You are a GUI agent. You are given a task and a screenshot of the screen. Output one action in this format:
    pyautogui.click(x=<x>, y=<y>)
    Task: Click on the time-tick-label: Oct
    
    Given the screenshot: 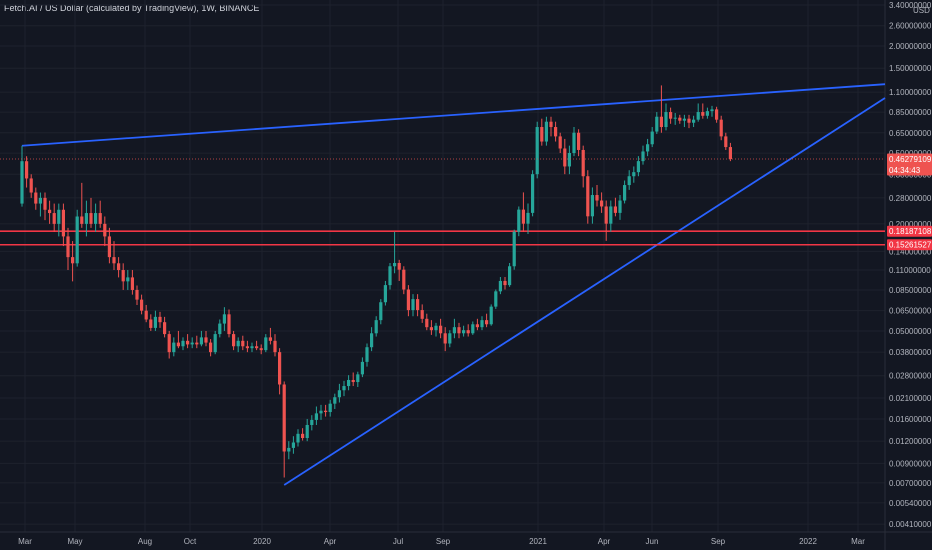 What is the action you would take?
    pyautogui.click(x=190, y=541)
    